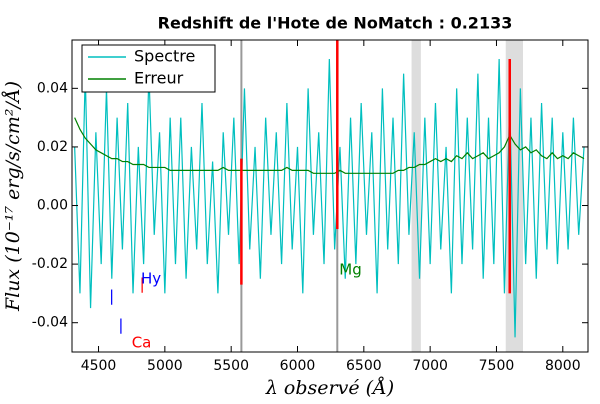 This screenshot has height=404, width=600. I want to click on annotation: Ca, so click(142, 343).